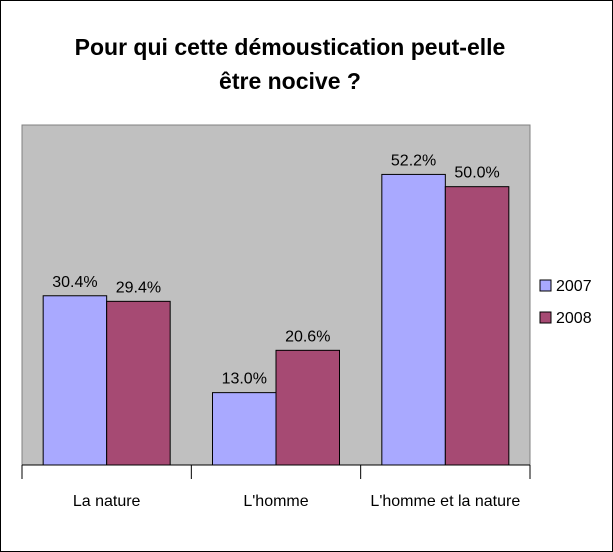  Describe the element at coordinates (74, 282) in the screenshot. I see `data-label: 30.4%` at that location.